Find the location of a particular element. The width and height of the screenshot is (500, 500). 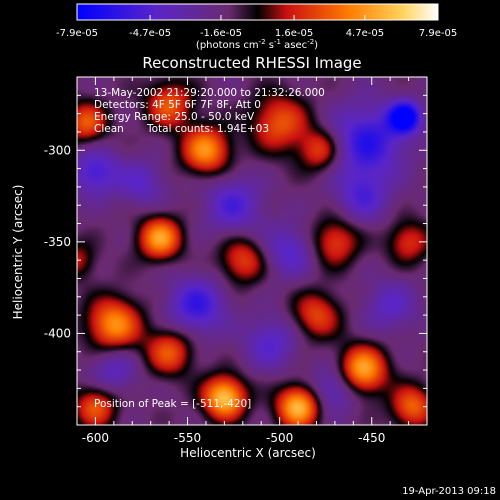

annotation-time-range: 13-May-2002 21:29:20.000 to 21:32:26.000 is located at coordinates (209, 93).